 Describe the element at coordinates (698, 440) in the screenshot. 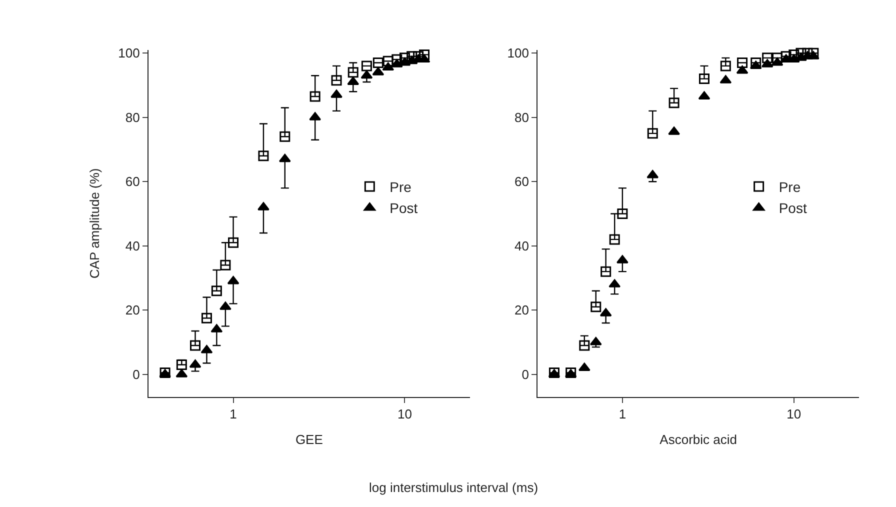

I see `x-axis-title: Ascorbic acid` at that location.